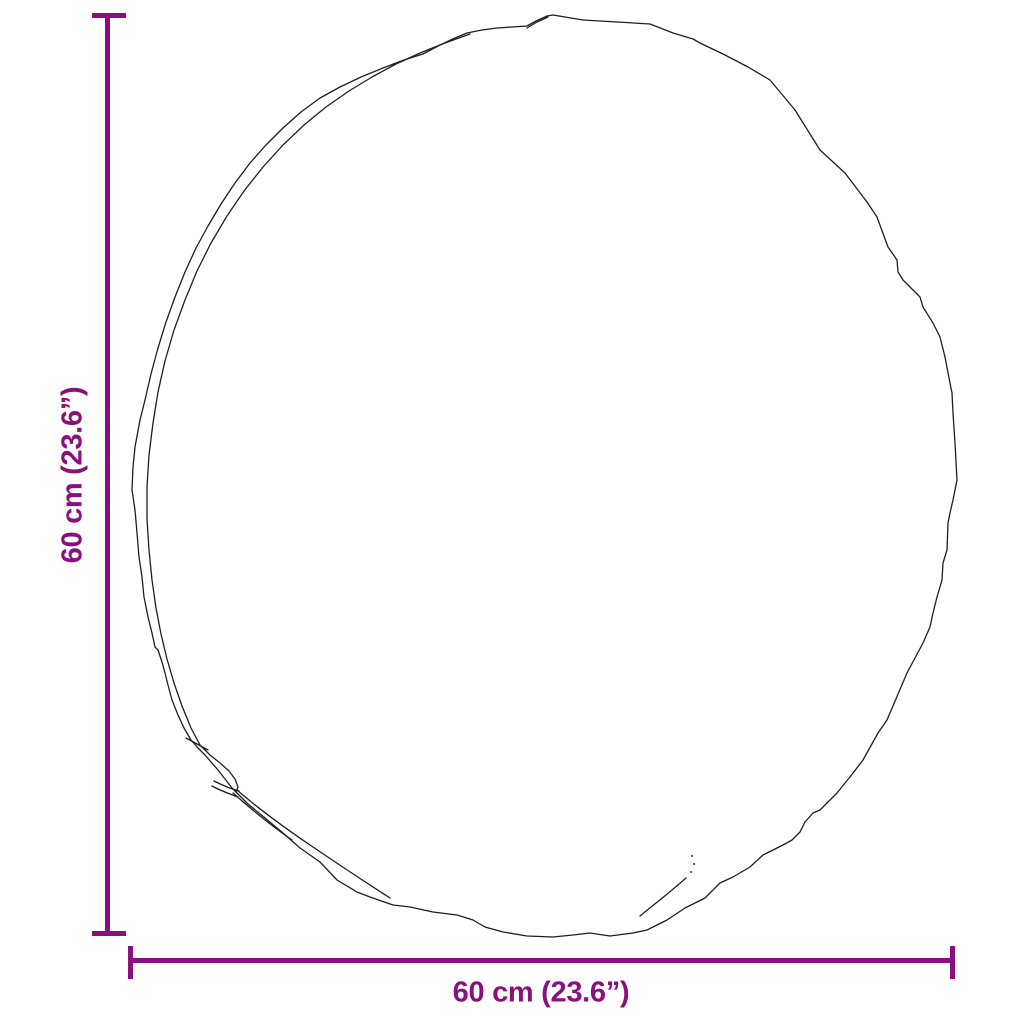  Describe the element at coordinates (72, 475) in the screenshot. I see `height-dimension-label: 60 cm (23.6”)` at that location.